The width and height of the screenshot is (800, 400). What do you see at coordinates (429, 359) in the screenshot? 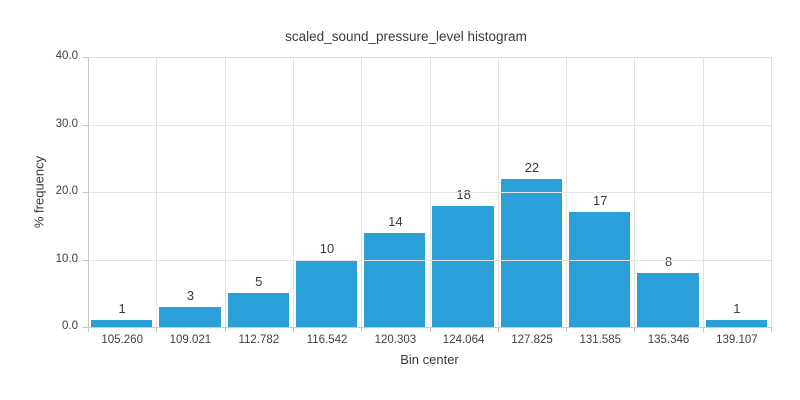
I see `x-axis-label: Bin center` at bounding box center [429, 359].